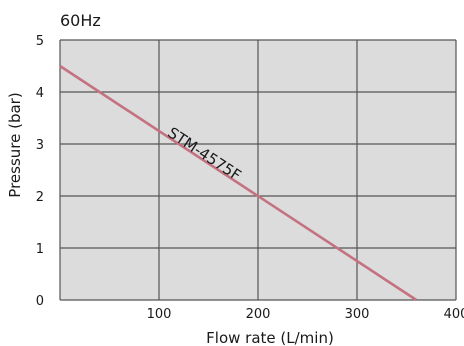  I want to click on x-tick-label: 400, so click(454, 314).